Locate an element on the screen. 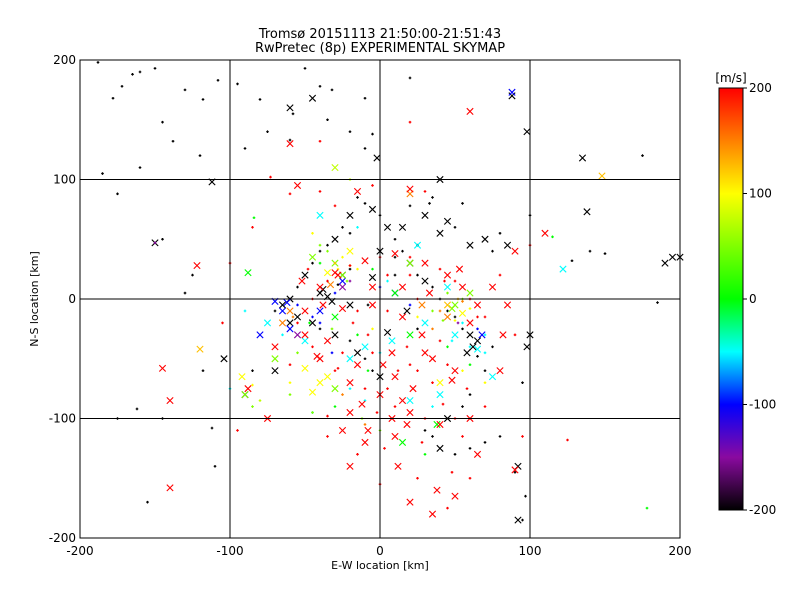 The image size is (800, 600). colorbar-tick-label: -100 is located at coordinates (762, 405).